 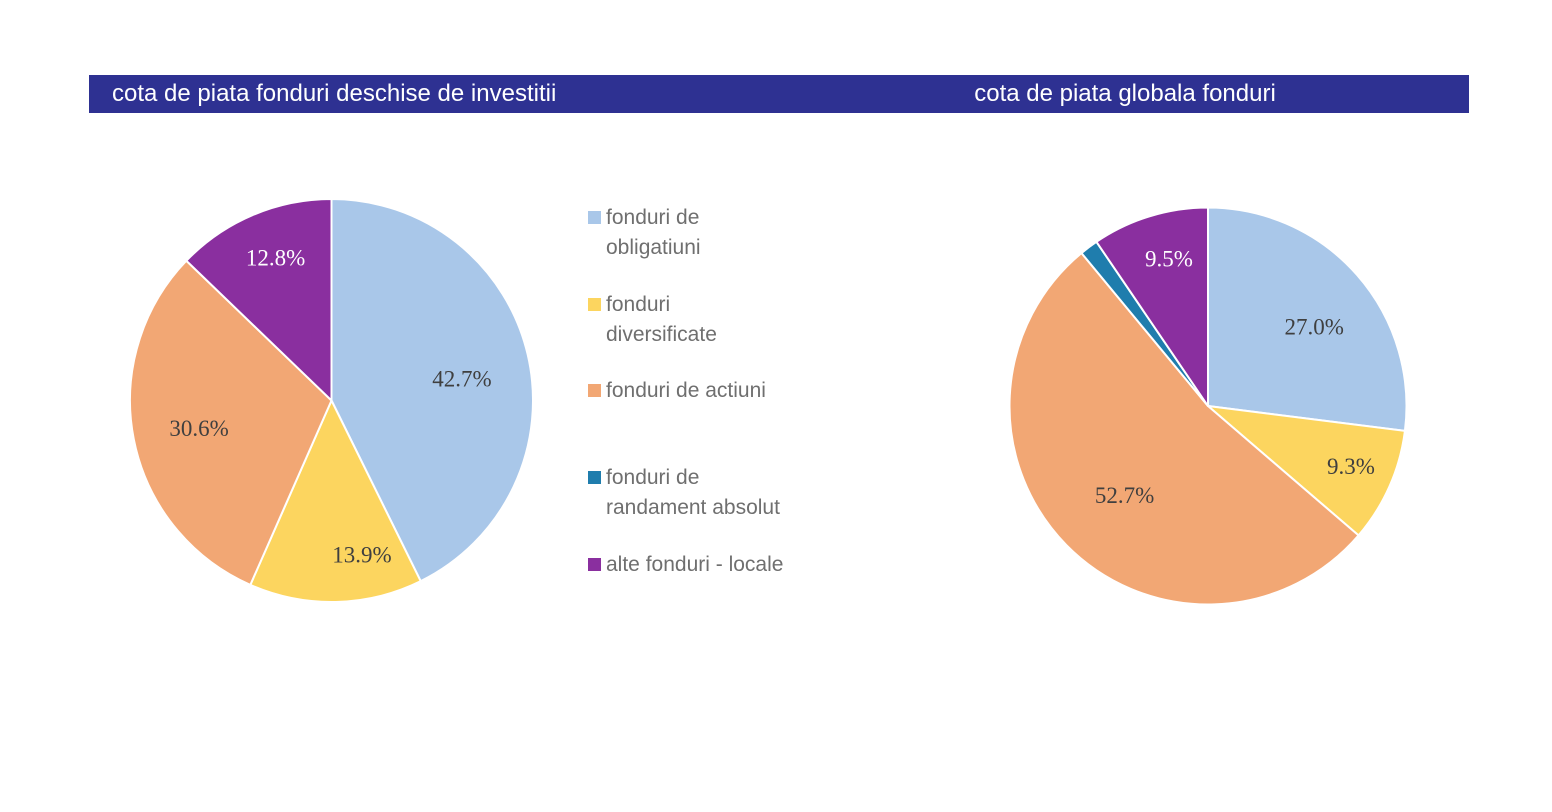 What do you see at coordinates (461, 378) in the screenshot?
I see `pie-slice-label-fonduri-de-obligatiuni: 42.7%` at bounding box center [461, 378].